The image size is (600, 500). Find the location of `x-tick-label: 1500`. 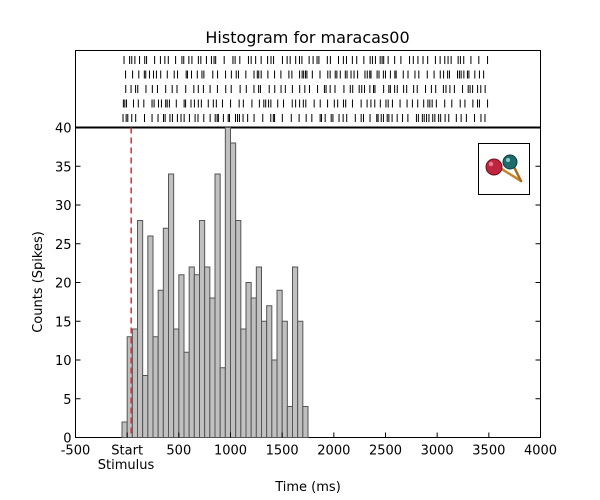

x-tick-label: 1500 is located at coordinates (282, 451).